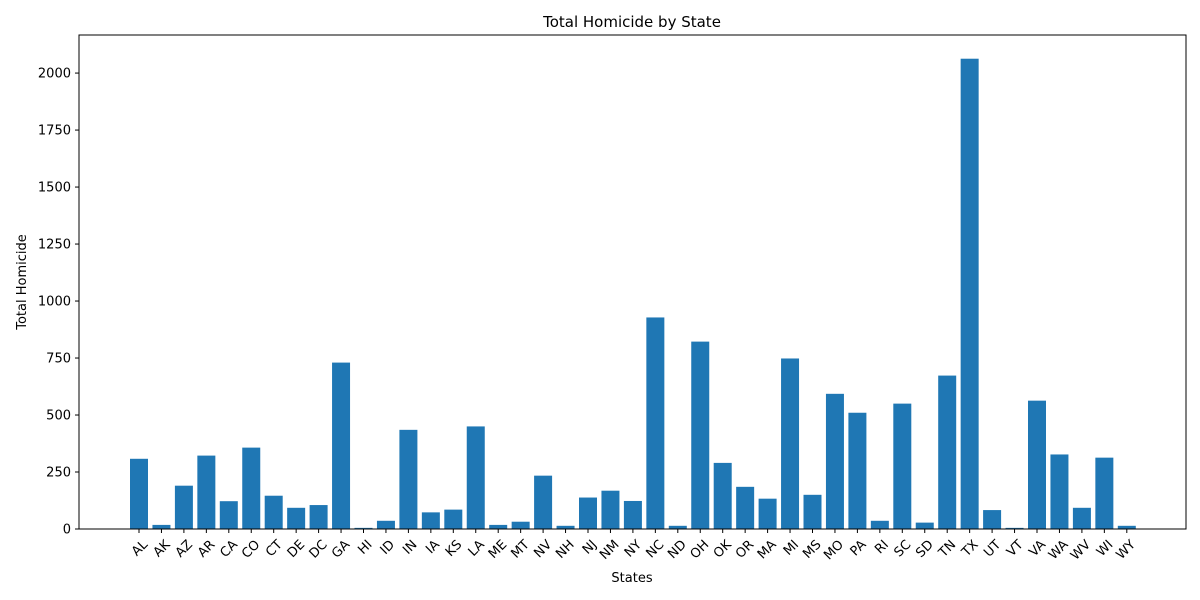 This screenshot has height=600, width=1200. I want to click on x-tick-label: LA, so click(477, 548).